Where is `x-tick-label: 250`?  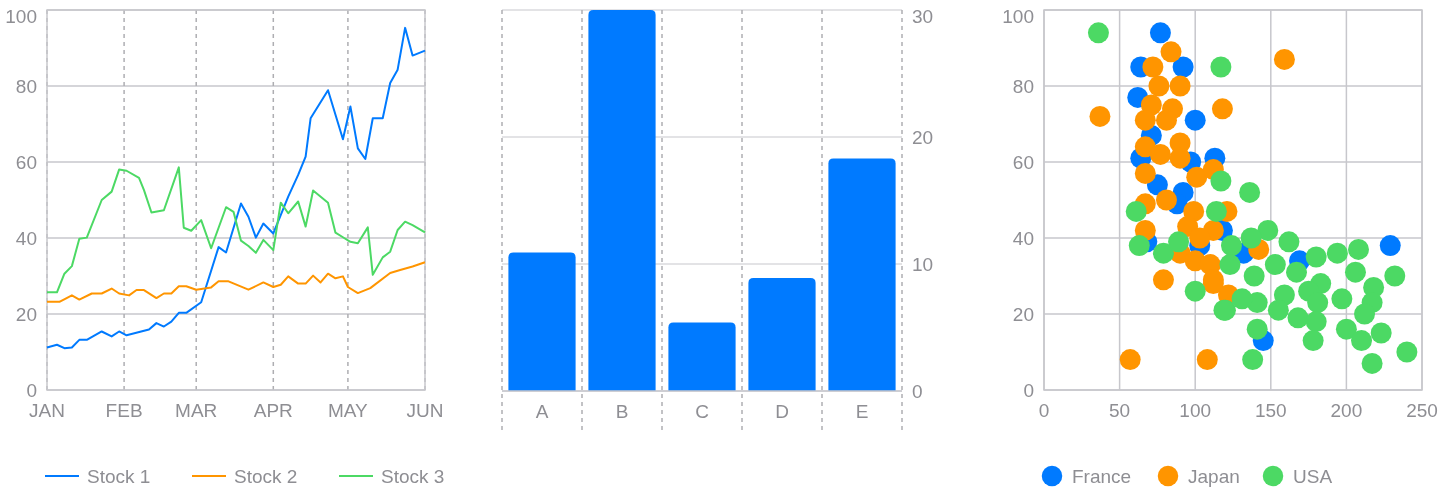
x-tick-label: 250 is located at coordinates (1422, 410).